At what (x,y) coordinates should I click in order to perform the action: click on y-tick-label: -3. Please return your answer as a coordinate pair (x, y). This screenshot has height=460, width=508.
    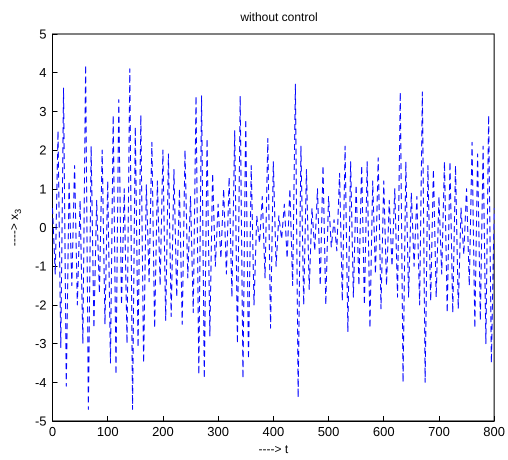
    Looking at the image, I should click on (40, 344).